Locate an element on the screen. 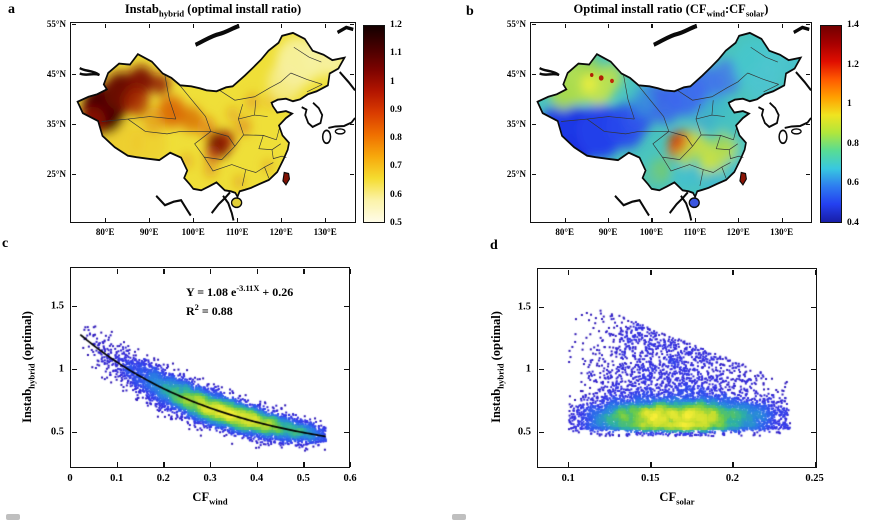 This screenshot has height=520, width=870. x-axis-label-cfsolar: CFsolar is located at coordinates (676, 498).